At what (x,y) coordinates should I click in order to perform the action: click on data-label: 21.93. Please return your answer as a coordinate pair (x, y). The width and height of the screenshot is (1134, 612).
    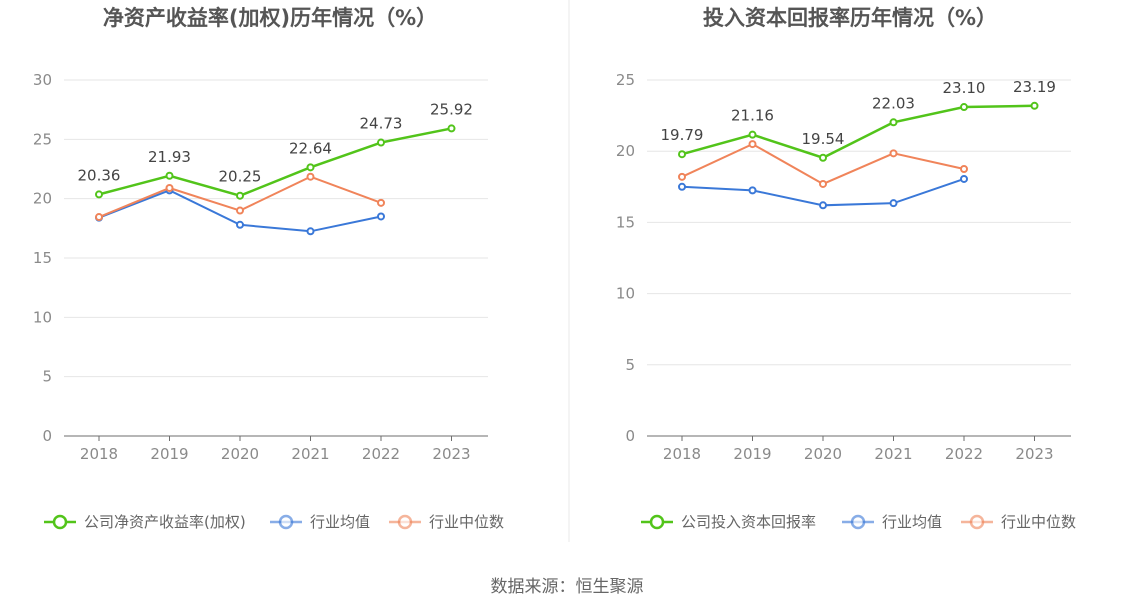
    Looking at the image, I should click on (169, 157).